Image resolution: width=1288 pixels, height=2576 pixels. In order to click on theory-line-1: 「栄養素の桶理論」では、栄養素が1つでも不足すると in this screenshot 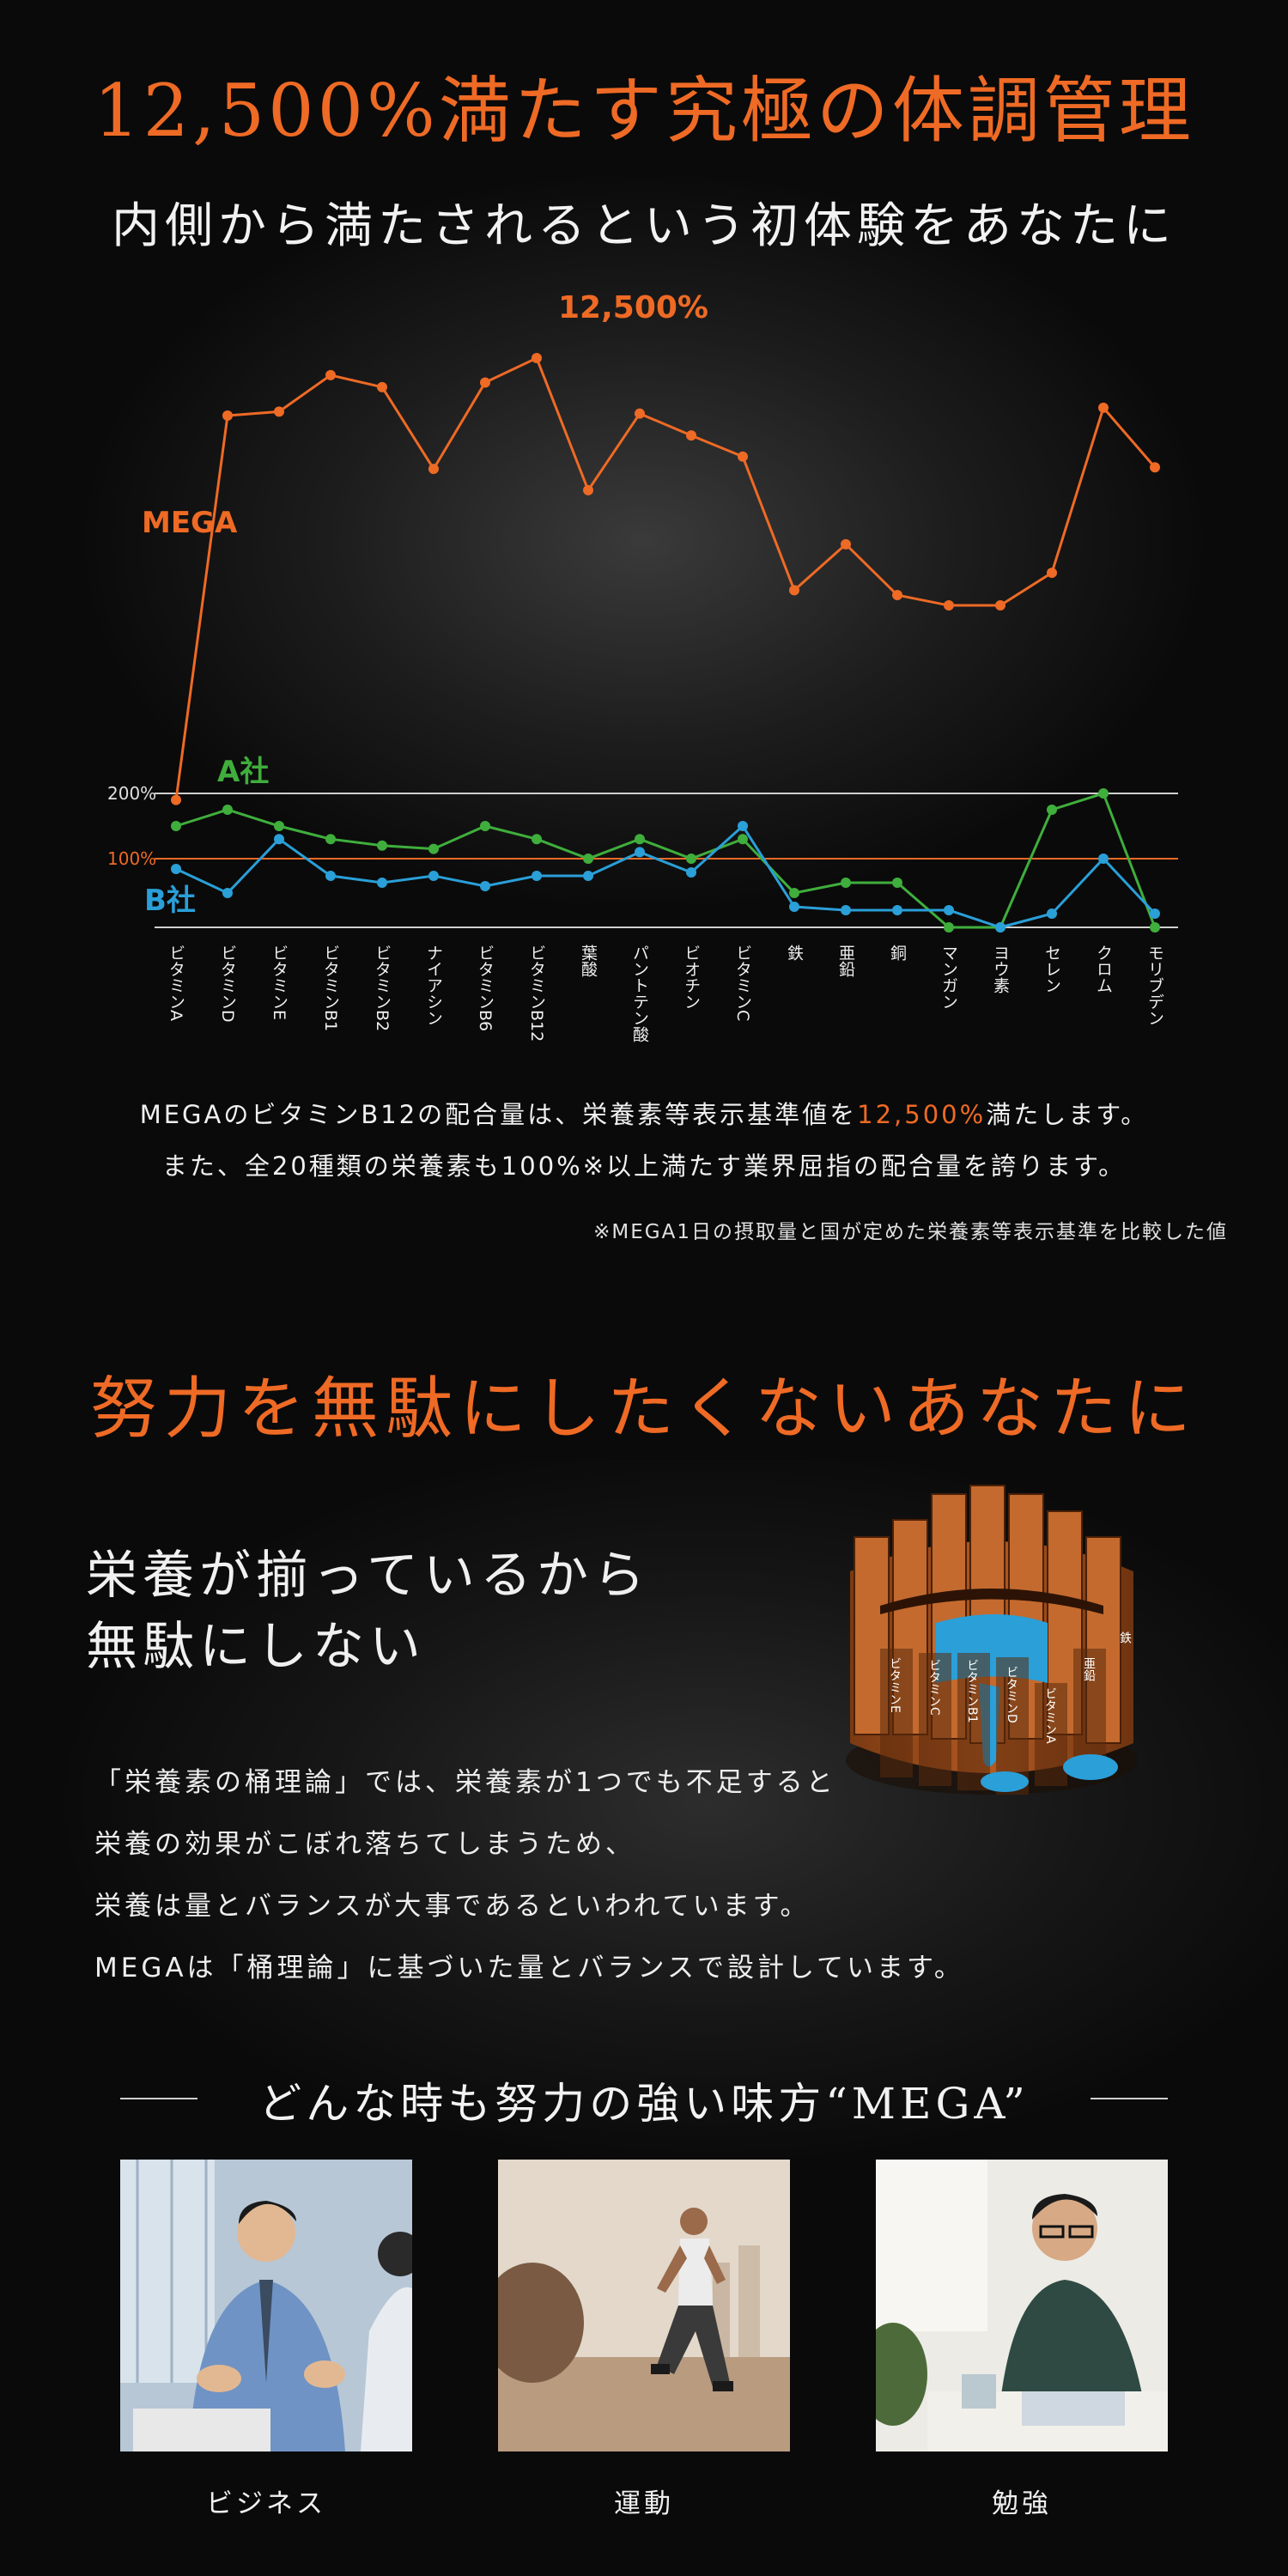, I will do `click(465, 1783)`.